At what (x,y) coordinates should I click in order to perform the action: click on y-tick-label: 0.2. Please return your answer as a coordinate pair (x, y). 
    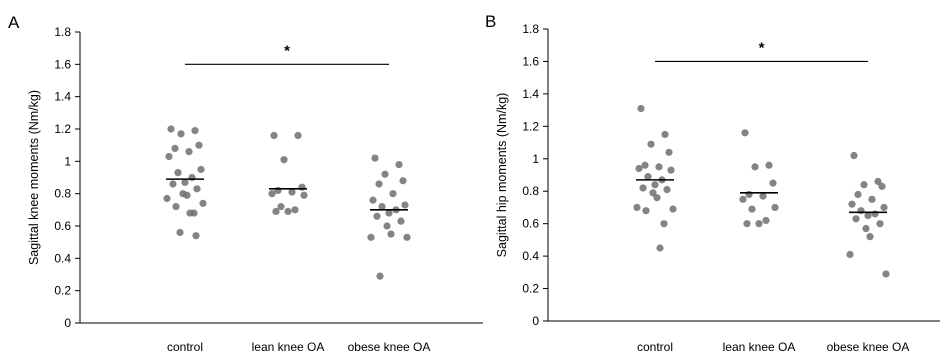
    Looking at the image, I should click on (62, 291).